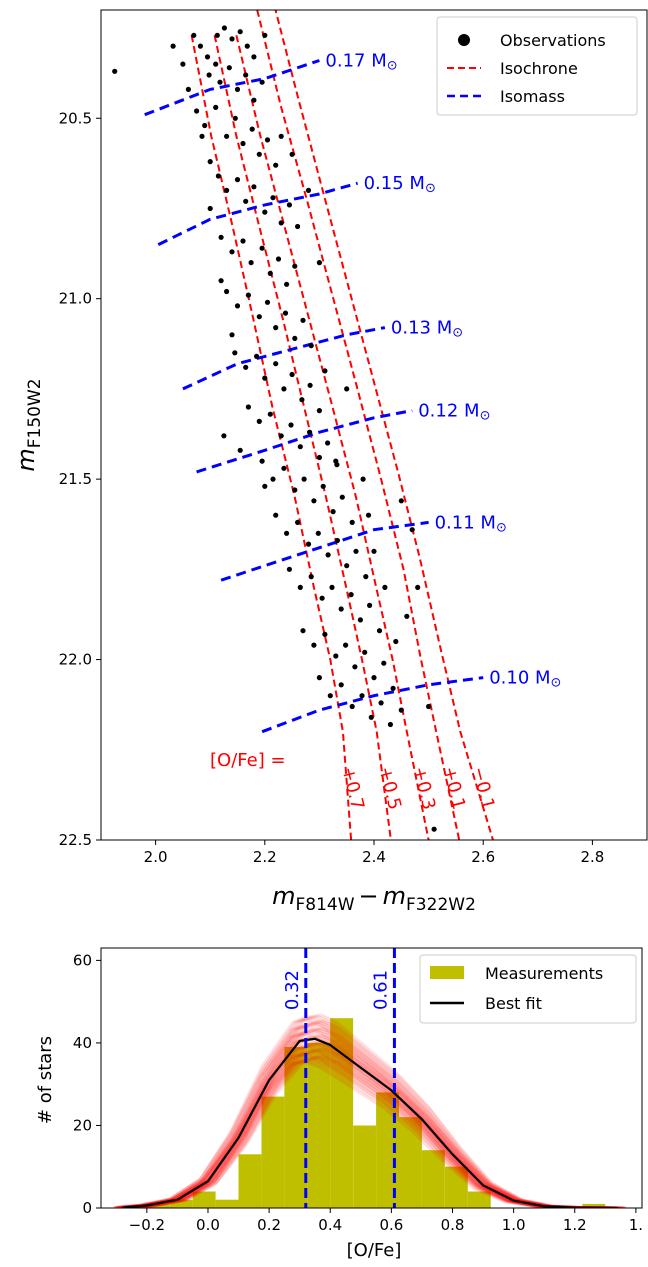  What do you see at coordinates (453, 1225) in the screenshot?
I see `x-tick-label: 0.8` at bounding box center [453, 1225].